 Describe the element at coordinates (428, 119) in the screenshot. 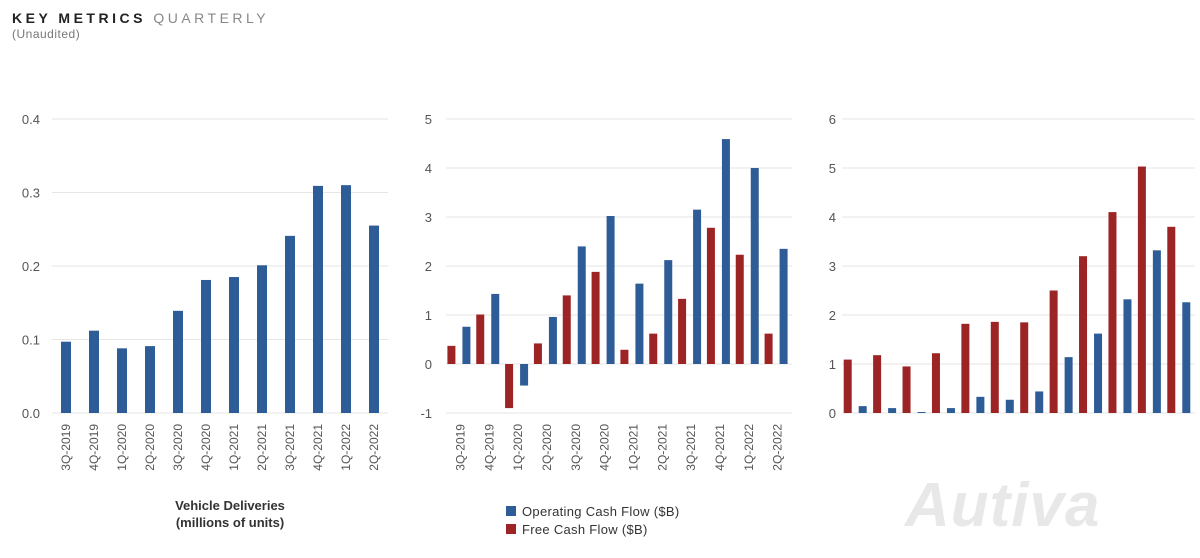

I see `chart2-ytick-label: 5` at that location.